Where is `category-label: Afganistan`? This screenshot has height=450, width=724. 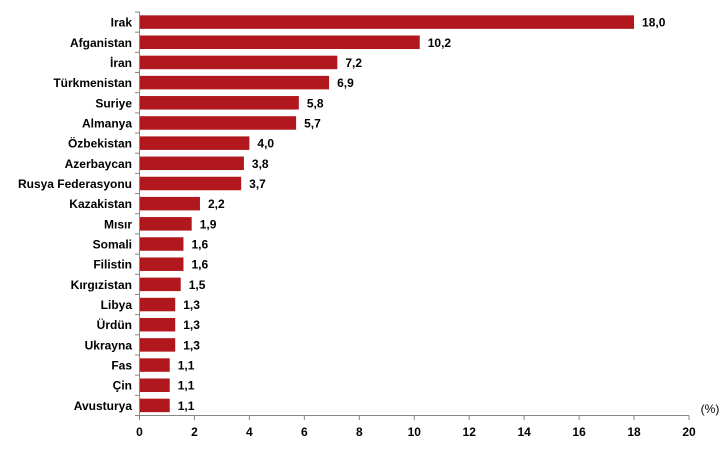 category-label: Afganistan is located at coordinates (101, 43).